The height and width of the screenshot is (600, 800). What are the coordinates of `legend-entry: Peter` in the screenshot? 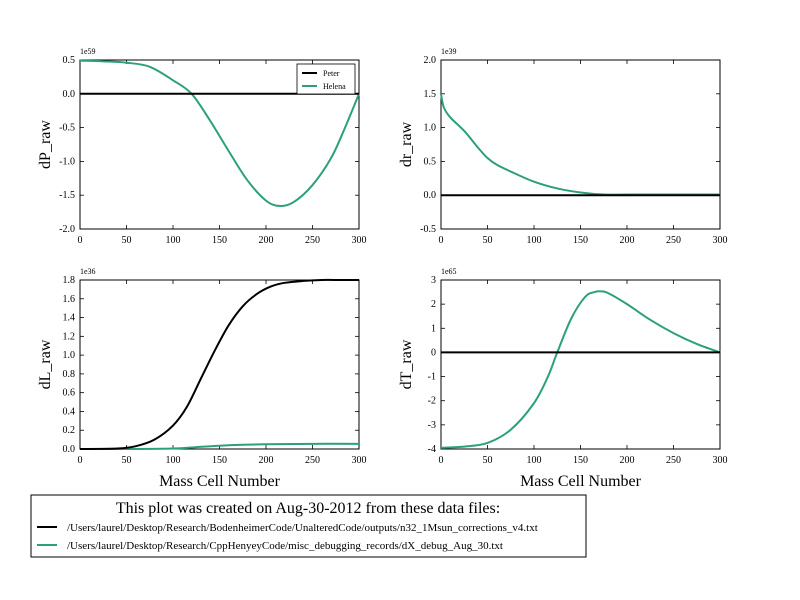 It's located at (331, 73).